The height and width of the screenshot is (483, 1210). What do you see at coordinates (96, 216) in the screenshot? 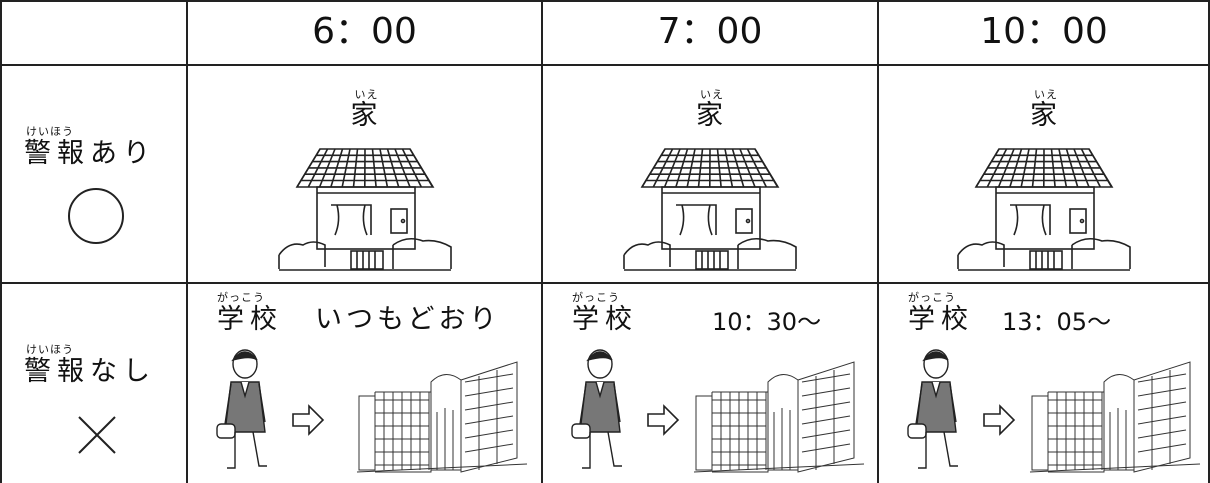
I see `circle-icon` at bounding box center [96, 216].